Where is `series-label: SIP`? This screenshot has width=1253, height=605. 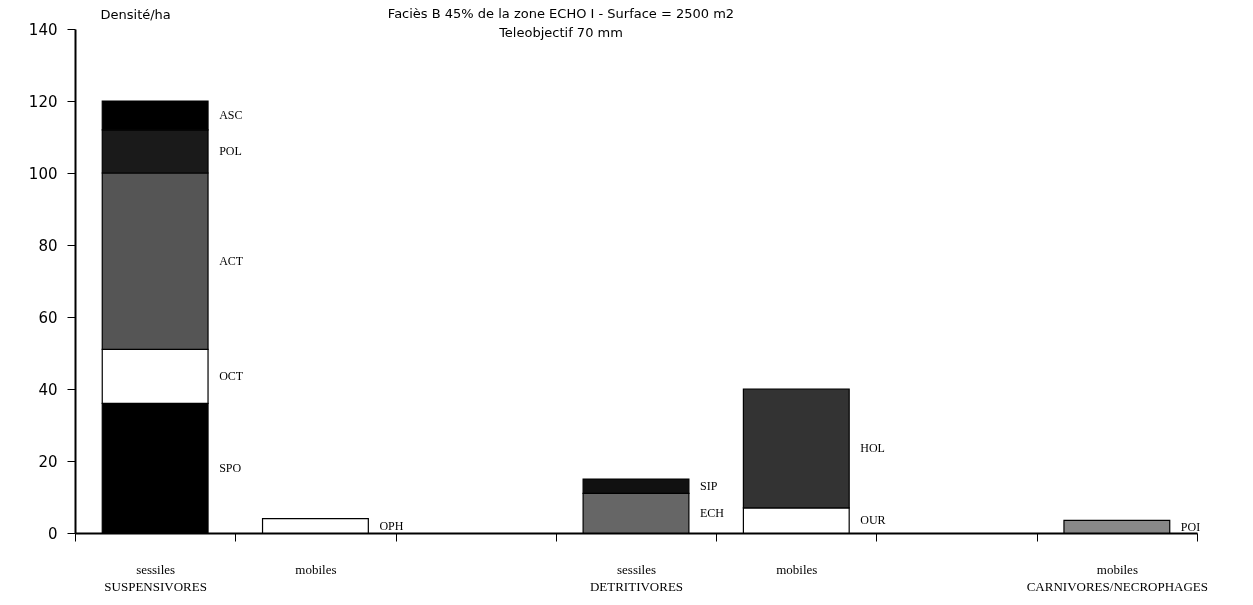 series-label: SIP is located at coordinates (709, 486).